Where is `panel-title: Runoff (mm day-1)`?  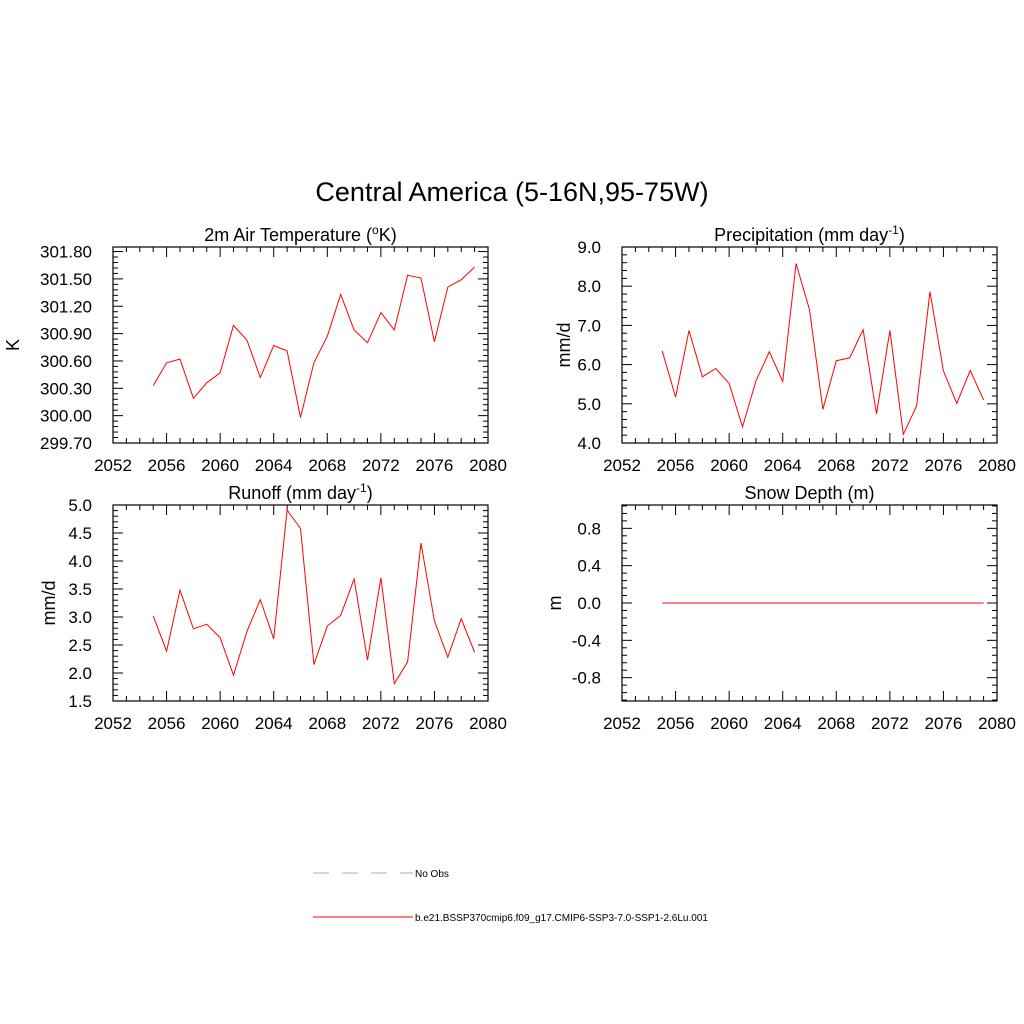 panel-title: Runoff (mm day-1) is located at coordinates (300, 492).